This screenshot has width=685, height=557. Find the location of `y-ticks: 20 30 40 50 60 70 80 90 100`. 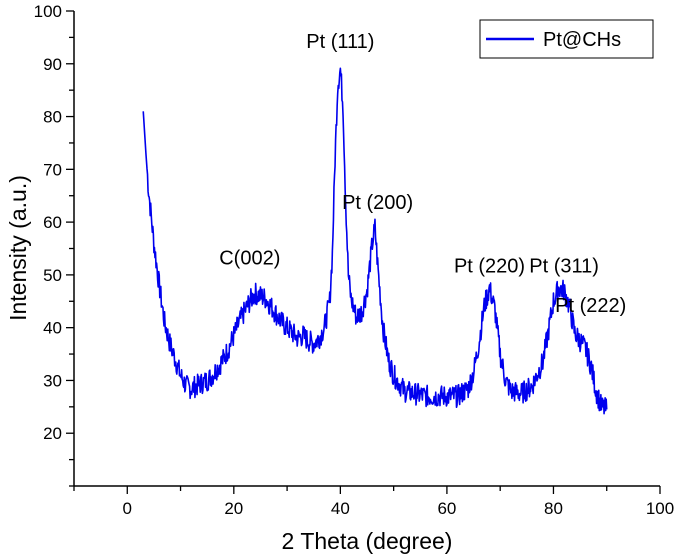

y-ticks: 20 30 40 50 60 70 80 90 100 is located at coordinates (54, 244).